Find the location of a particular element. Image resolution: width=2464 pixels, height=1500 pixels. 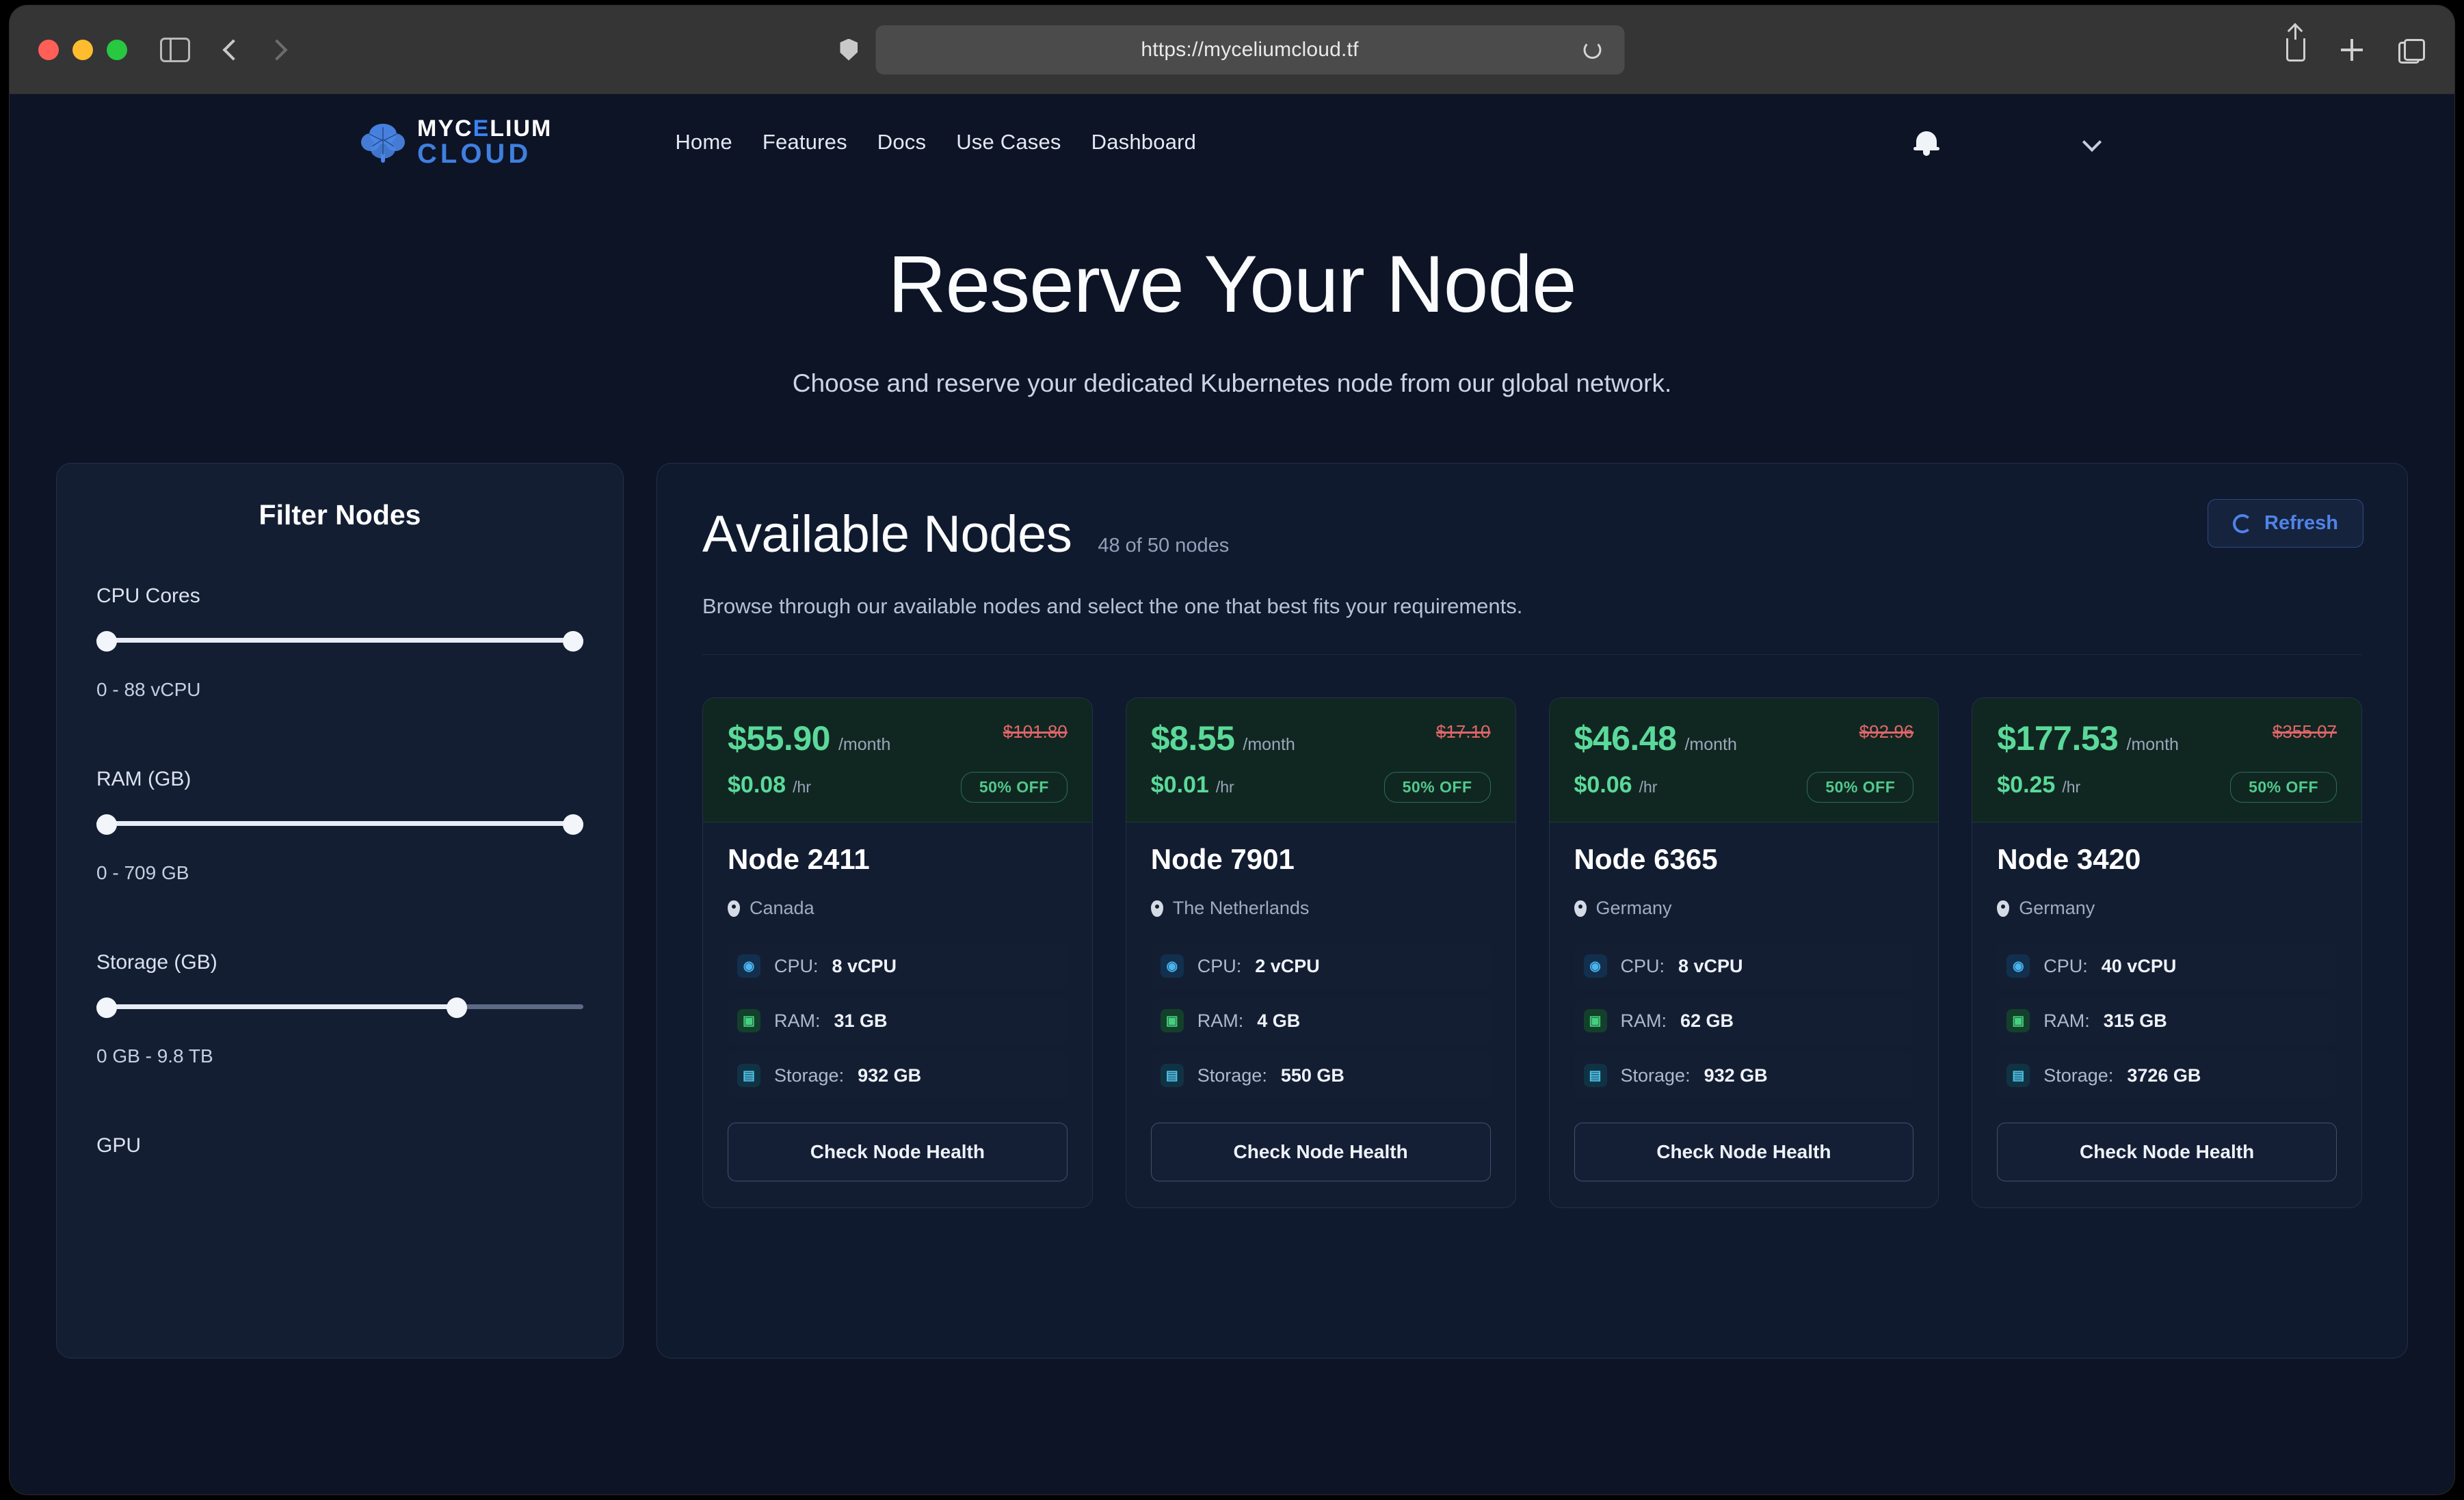

spec-label-ram: RAM: is located at coordinates (1220, 1020).